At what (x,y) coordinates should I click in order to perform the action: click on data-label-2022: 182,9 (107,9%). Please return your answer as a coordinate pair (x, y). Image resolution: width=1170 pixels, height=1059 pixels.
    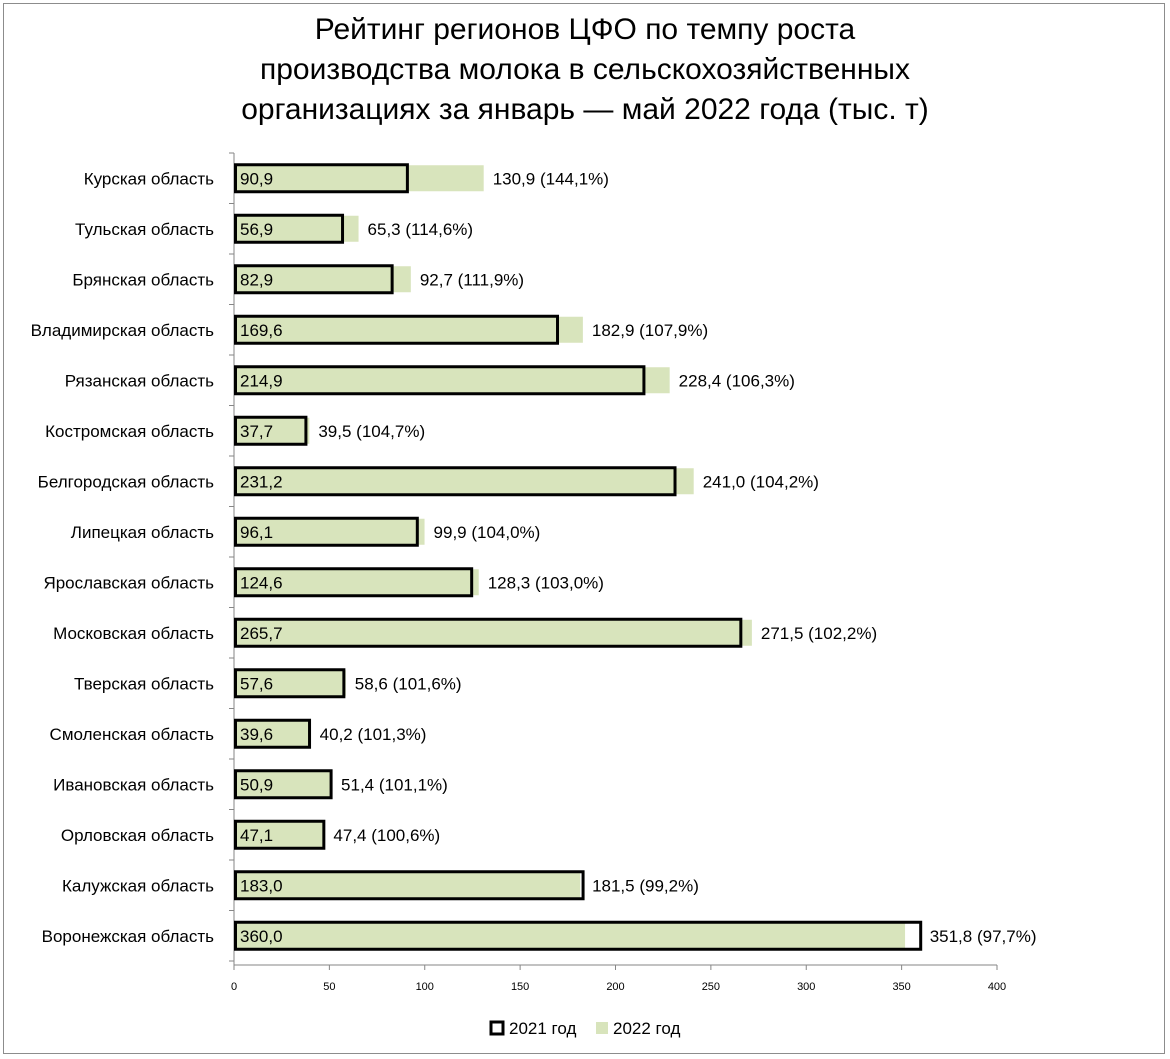
    Looking at the image, I should click on (650, 330).